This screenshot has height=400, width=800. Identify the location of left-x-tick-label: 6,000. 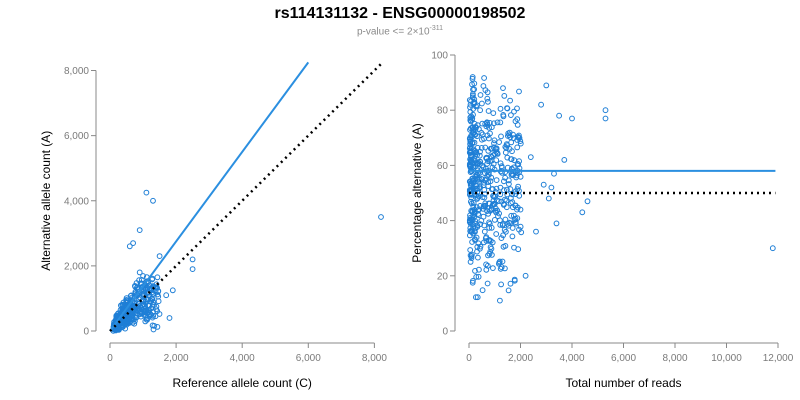
(308, 358).